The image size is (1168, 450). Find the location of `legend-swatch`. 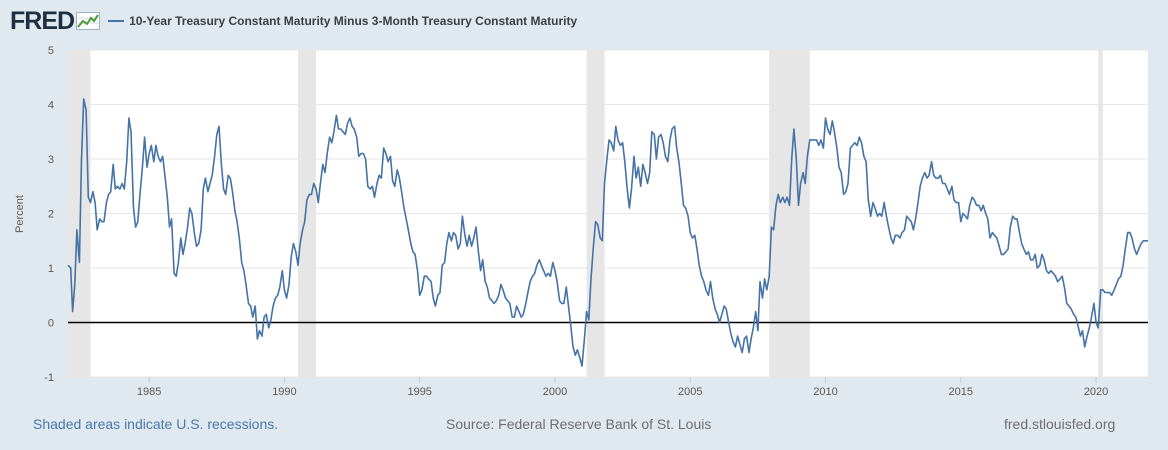

legend-swatch is located at coordinates (116, 21).